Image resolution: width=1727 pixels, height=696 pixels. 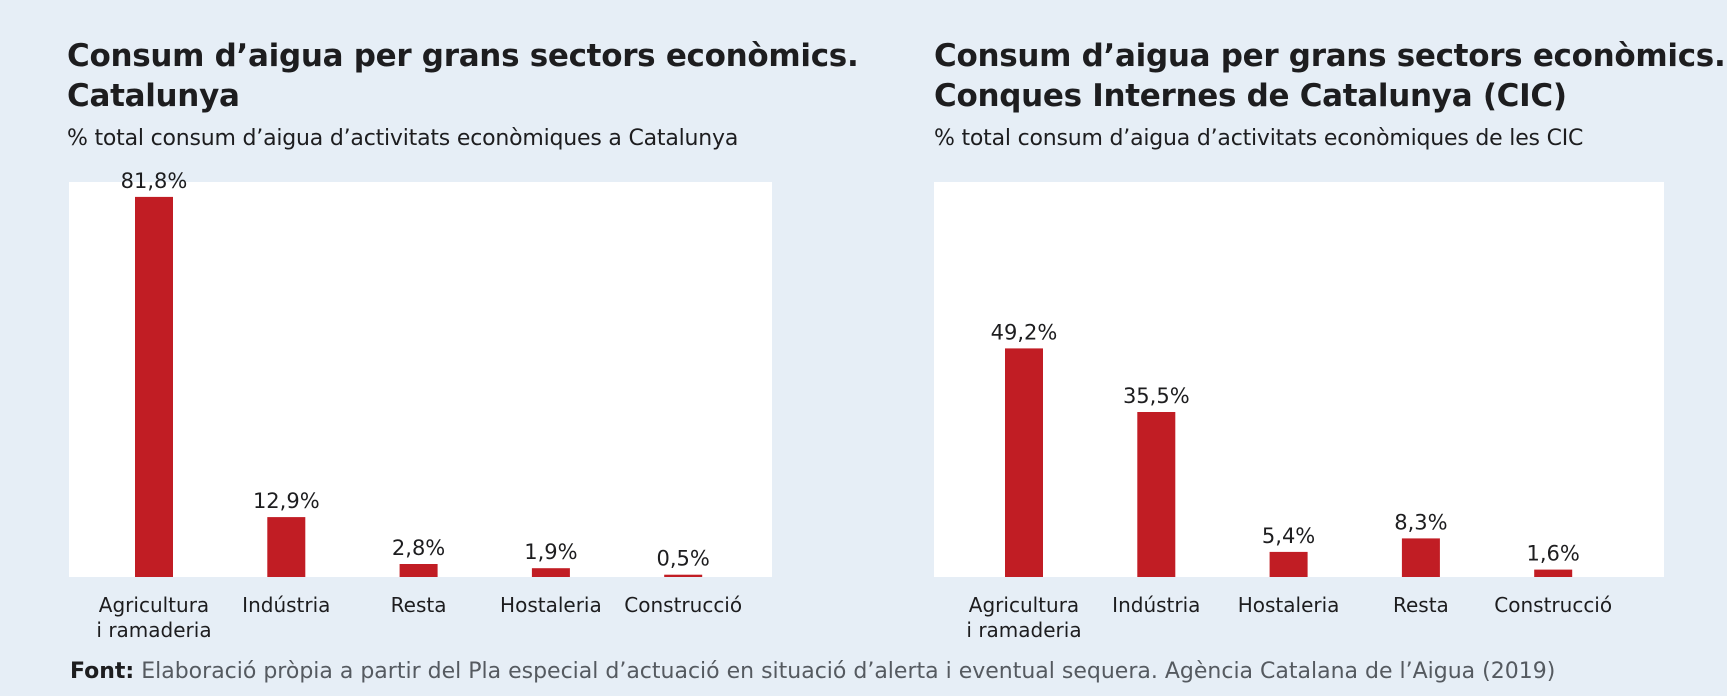 I want to click on data-label: 1,9%, so click(x=550, y=552).